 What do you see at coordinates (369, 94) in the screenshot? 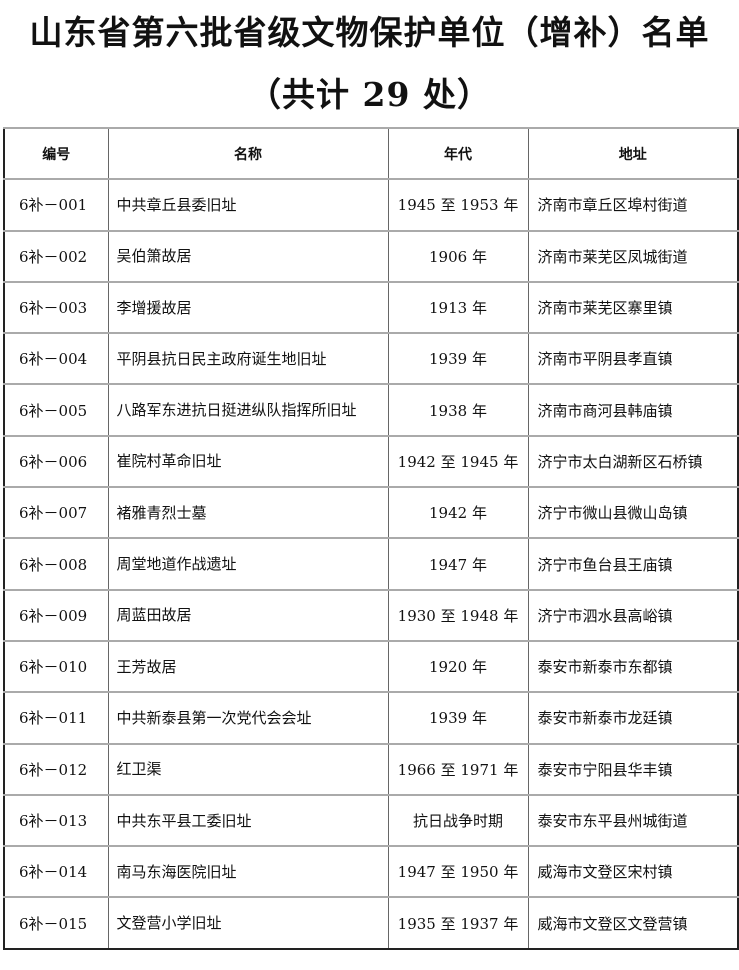
I see `page-subtitle: （共计 29 处）` at bounding box center [369, 94].